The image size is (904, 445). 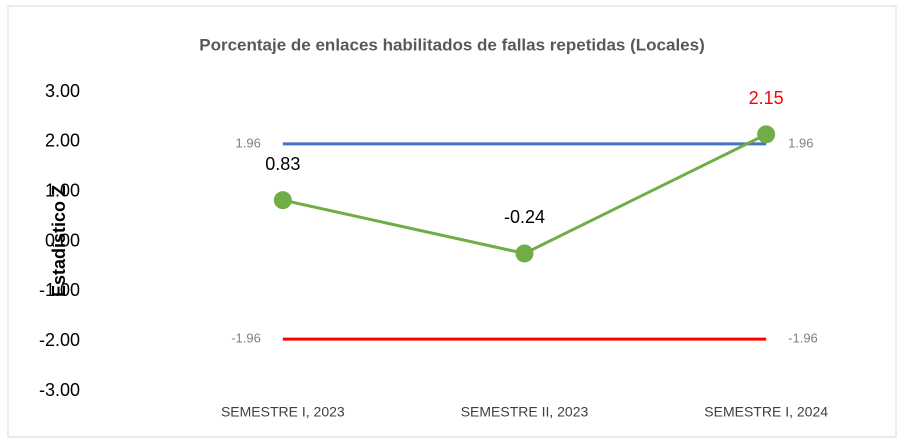 What do you see at coordinates (525, 412) in the screenshot?
I see `x-tick-label: SEMESTRE II, 2023` at bounding box center [525, 412].